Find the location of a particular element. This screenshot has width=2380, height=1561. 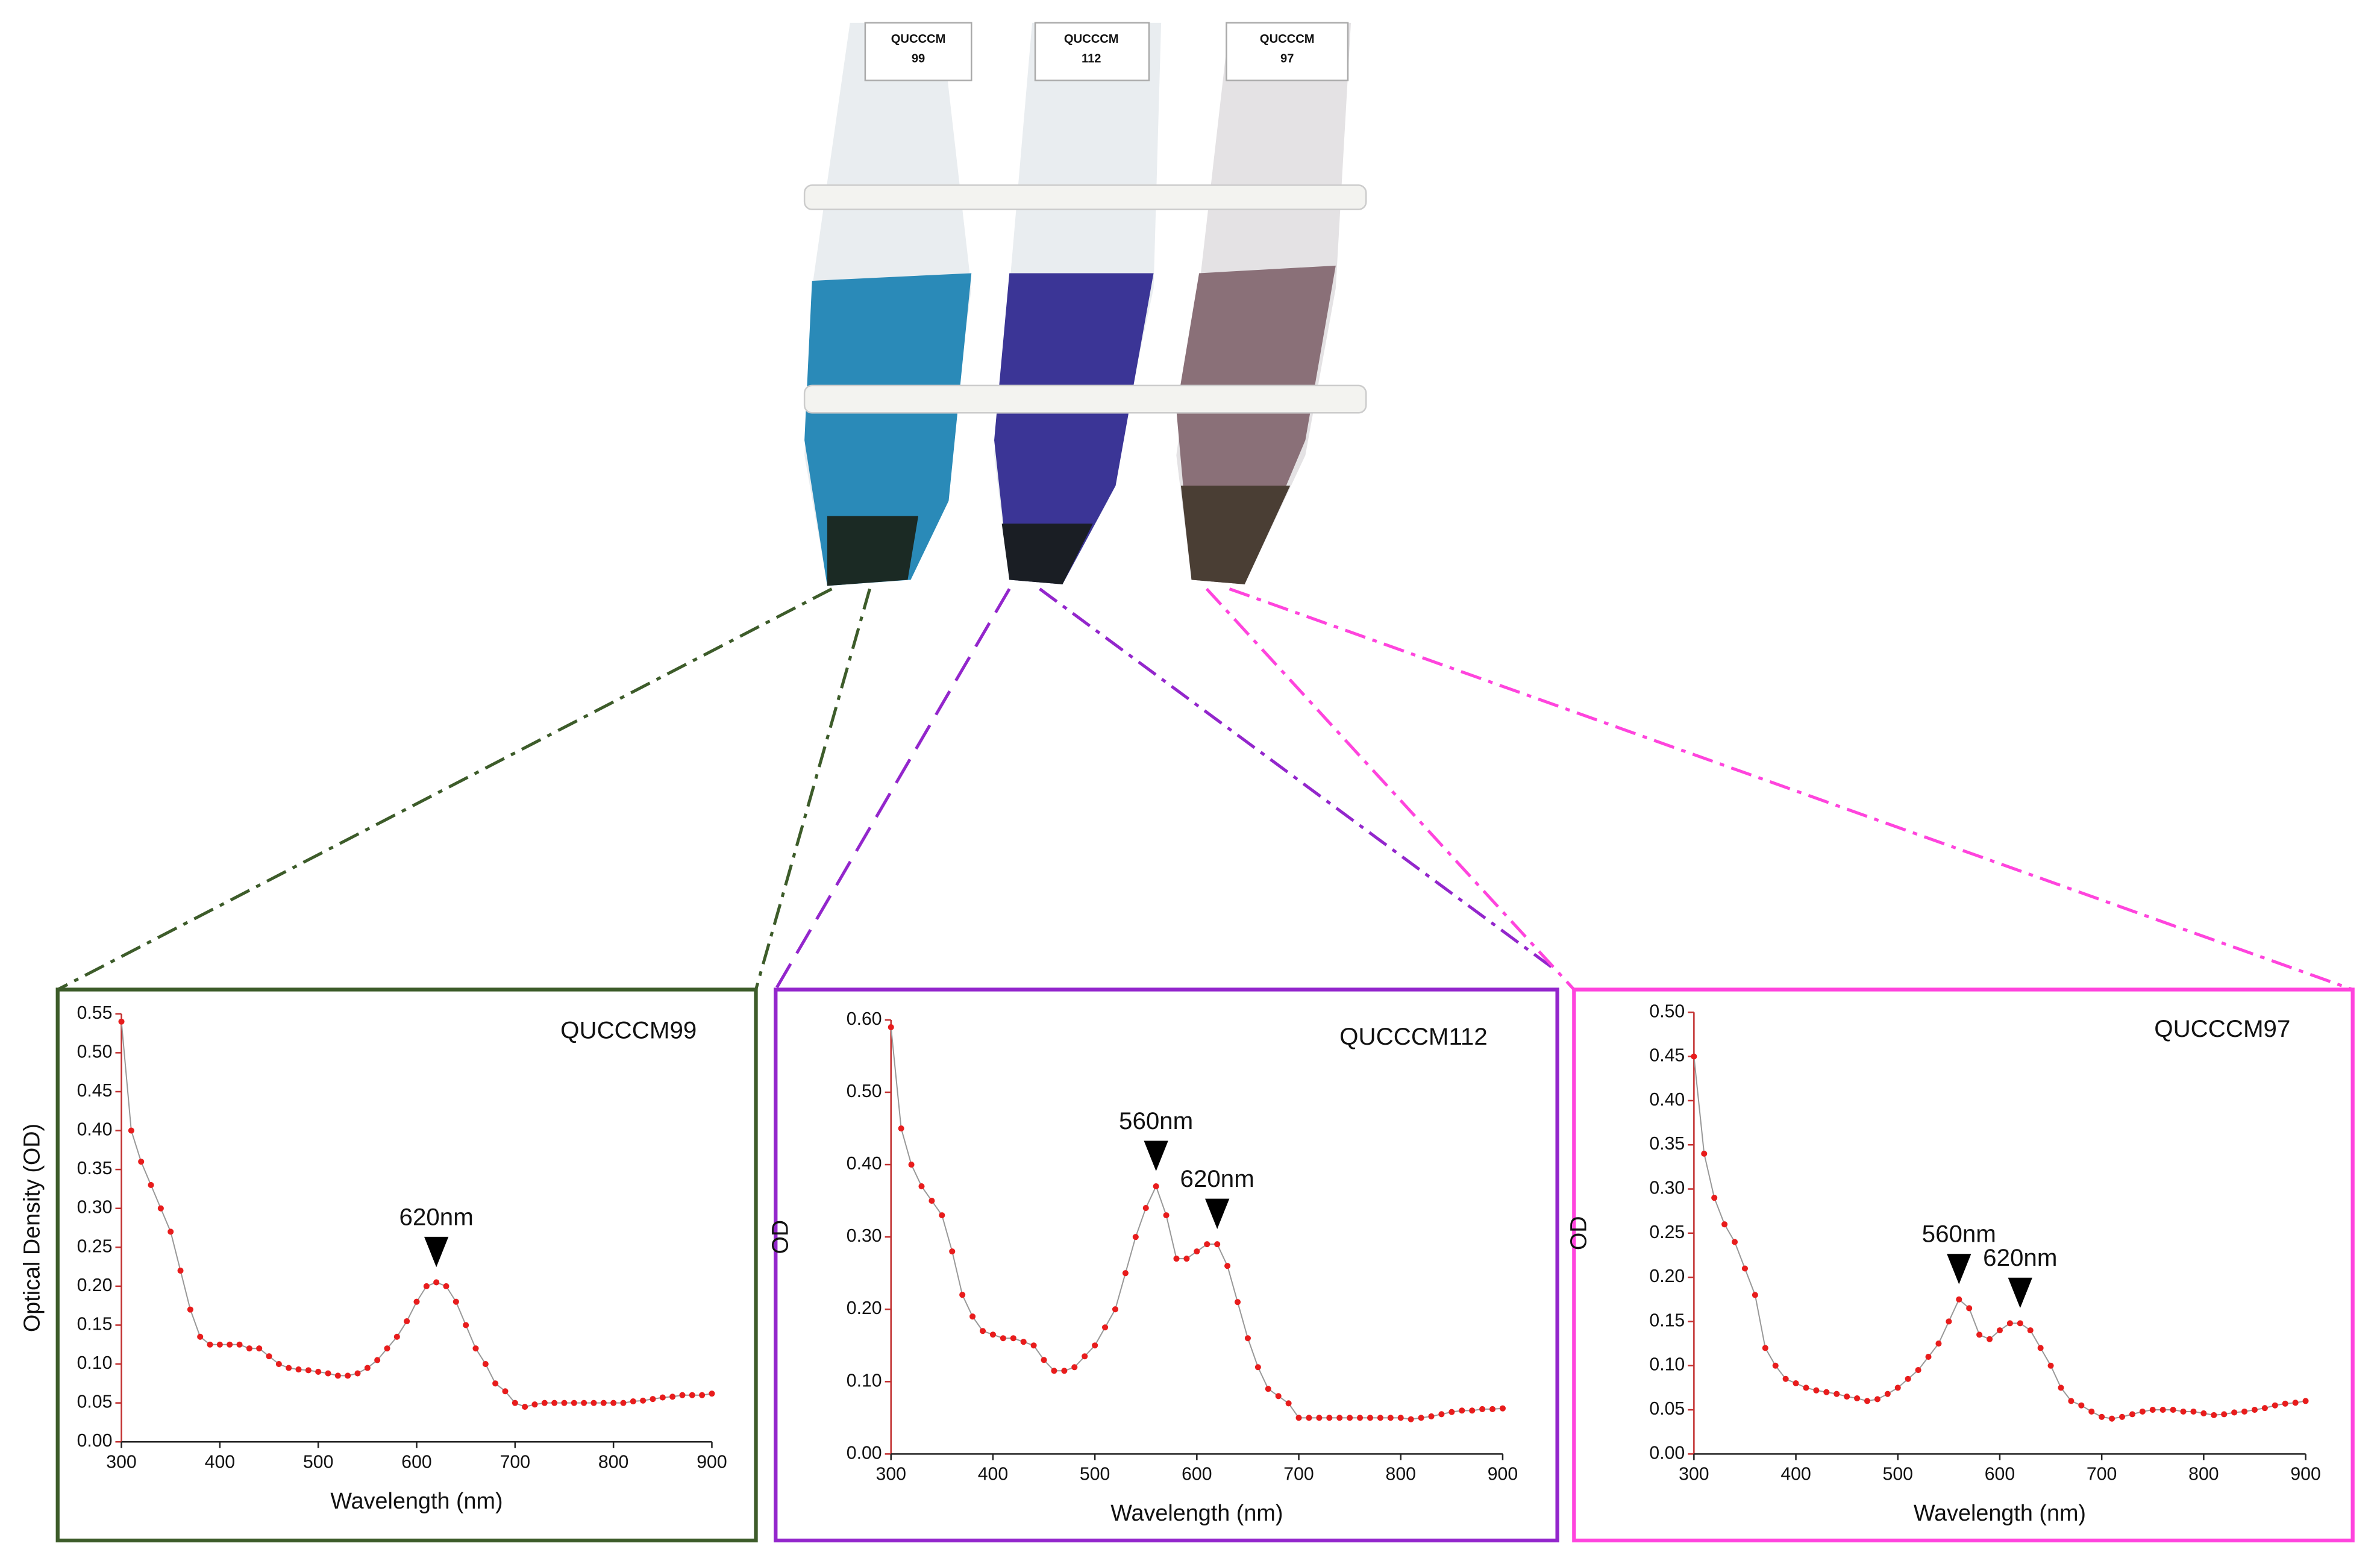

tube-label: 99 is located at coordinates (918, 59).